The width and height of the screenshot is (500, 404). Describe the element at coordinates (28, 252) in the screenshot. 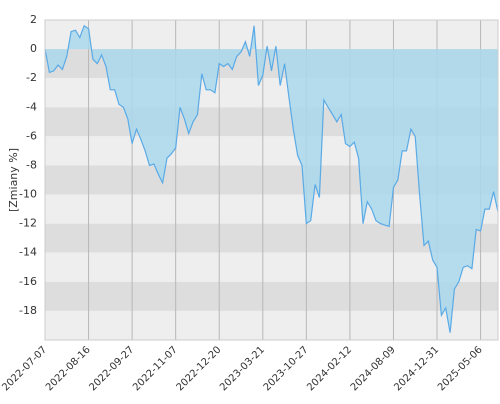

I see `y-tick-label: -14` at that location.